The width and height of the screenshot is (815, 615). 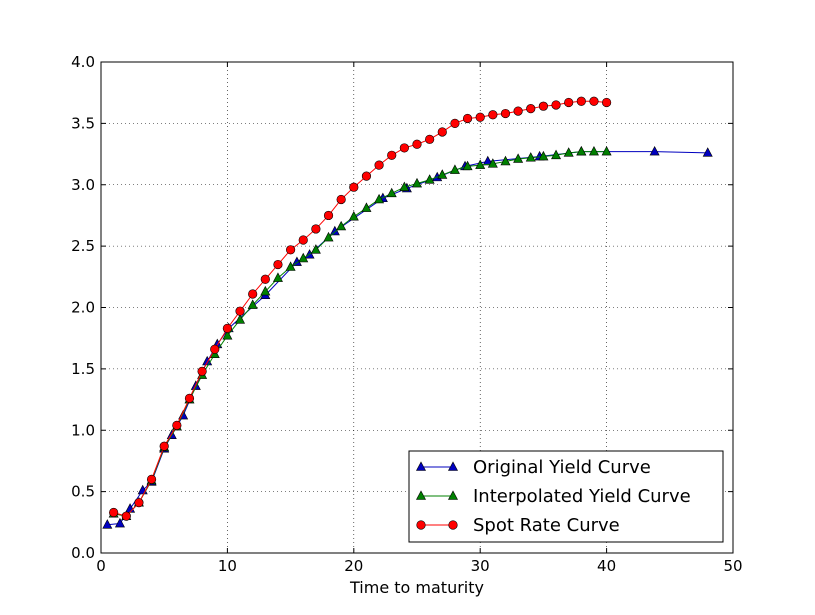 What do you see at coordinates (83, 62) in the screenshot?
I see `y-tick-label: 4.0` at bounding box center [83, 62].